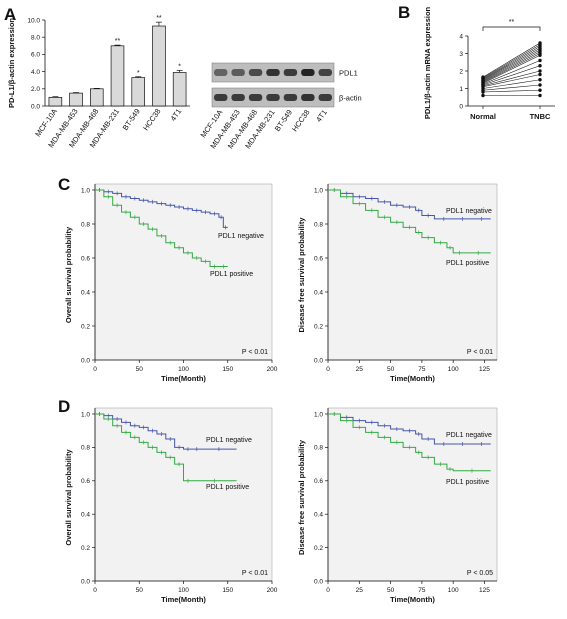 This screenshot has width=567, height=619. Describe the element at coordinates (159, 66) in the screenshot. I see `bar-HCC38` at that location.